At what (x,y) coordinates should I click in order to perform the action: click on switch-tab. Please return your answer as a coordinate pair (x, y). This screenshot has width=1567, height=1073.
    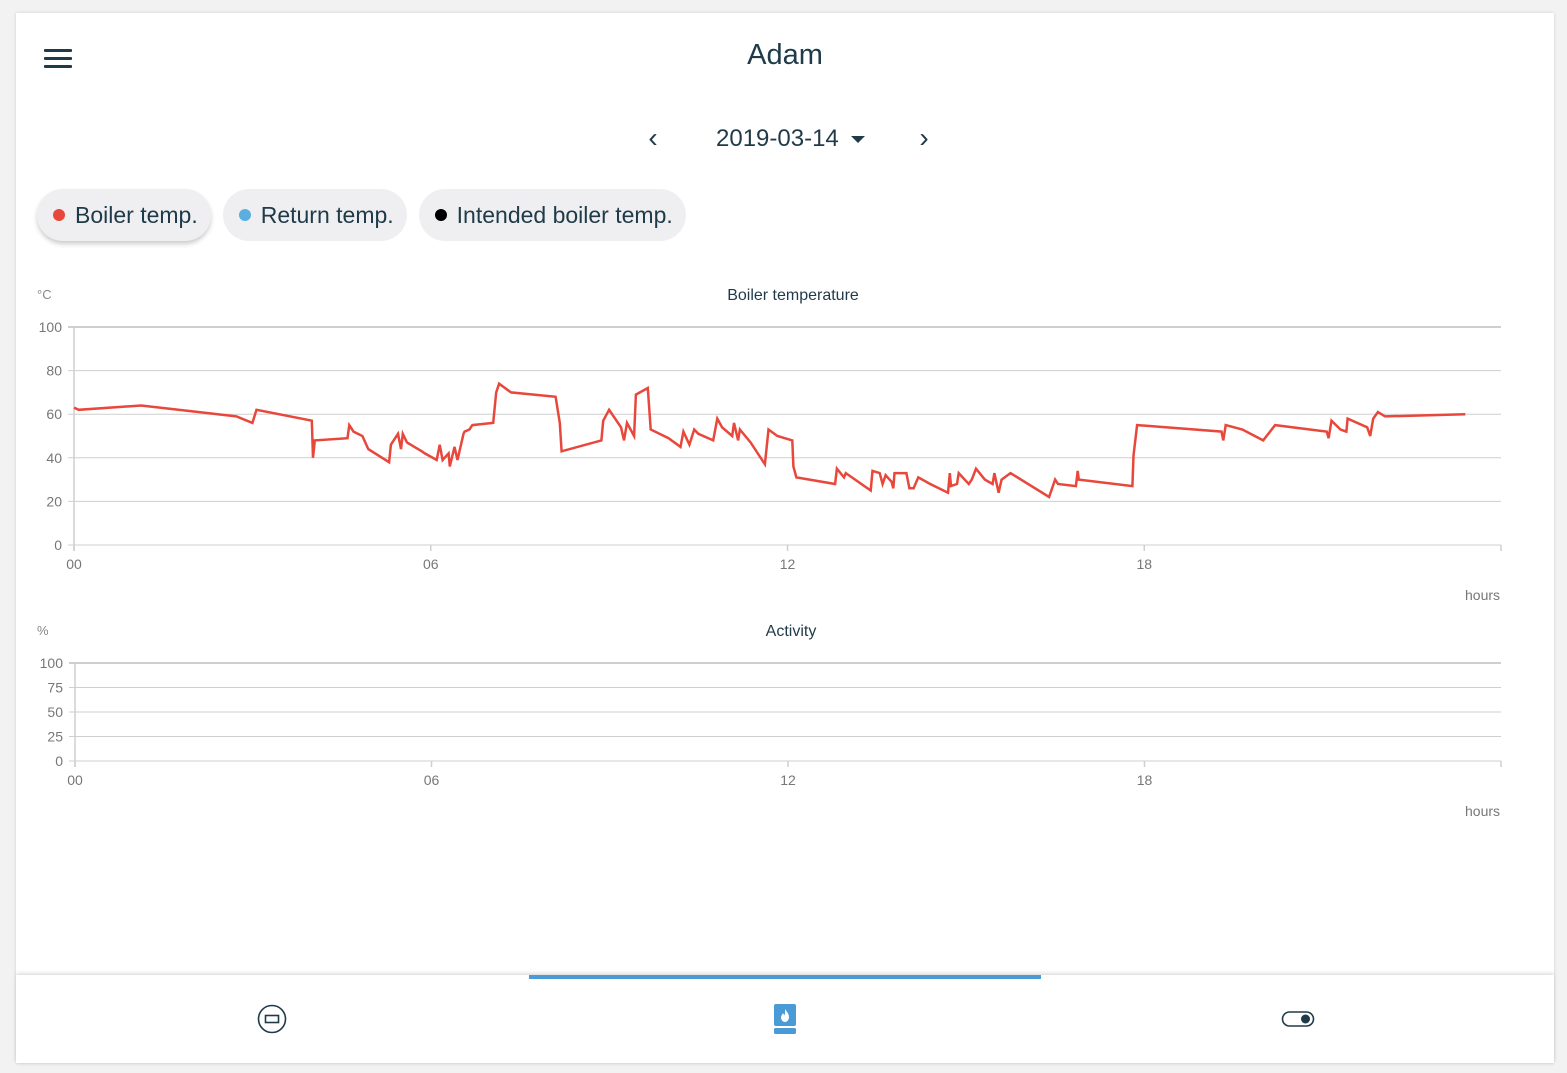
    Looking at the image, I should click on (1298, 1019).